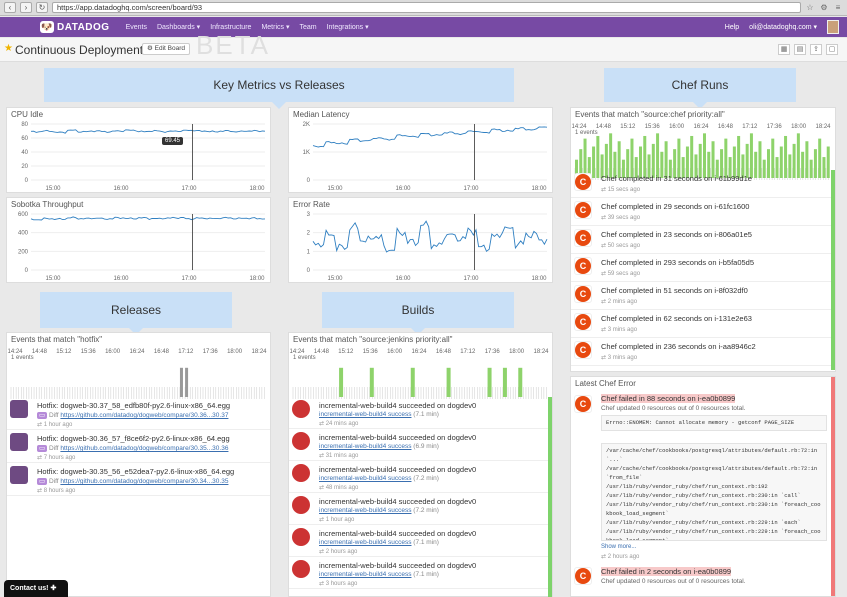 This screenshot has height=597, width=847. What do you see at coordinates (800, 49) in the screenshot?
I see `clone-icon: ▤` at bounding box center [800, 49].